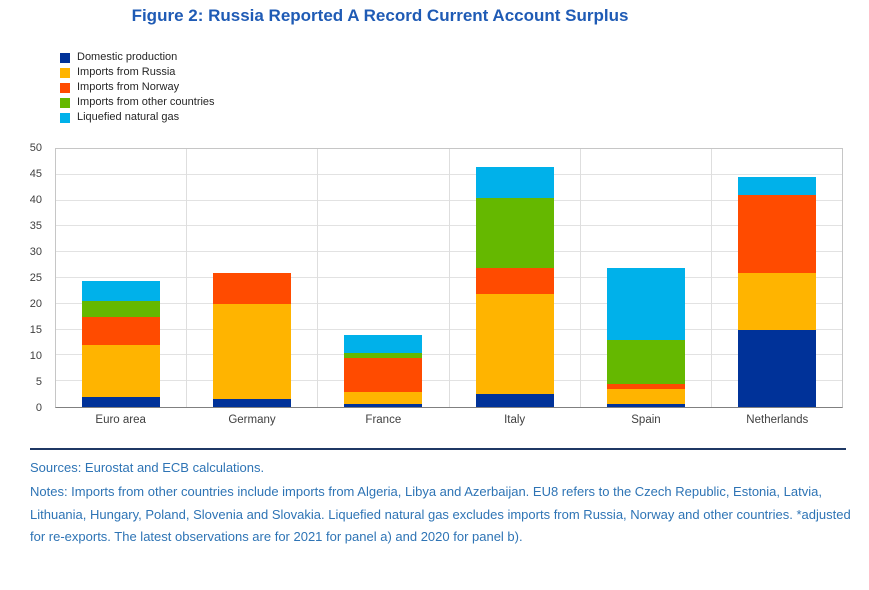 The image size is (869, 590). Describe the element at coordinates (35, 200) in the screenshot. I see `y-axis-tick-label: 40` at that location.